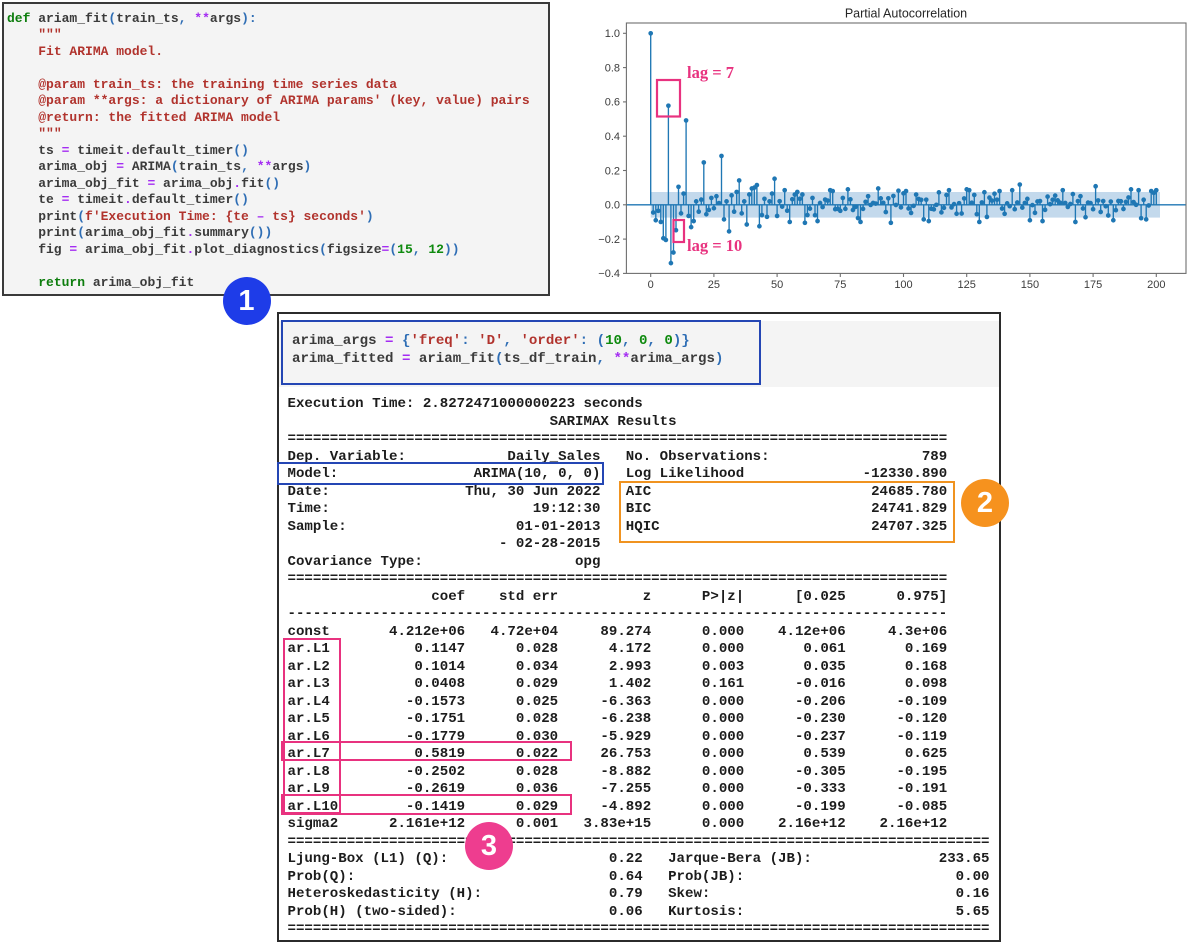 The image size is (1193, 948). Describe the element at coordinates (714, 285) in the screenshot. I see `svg-text: 25` at that location.